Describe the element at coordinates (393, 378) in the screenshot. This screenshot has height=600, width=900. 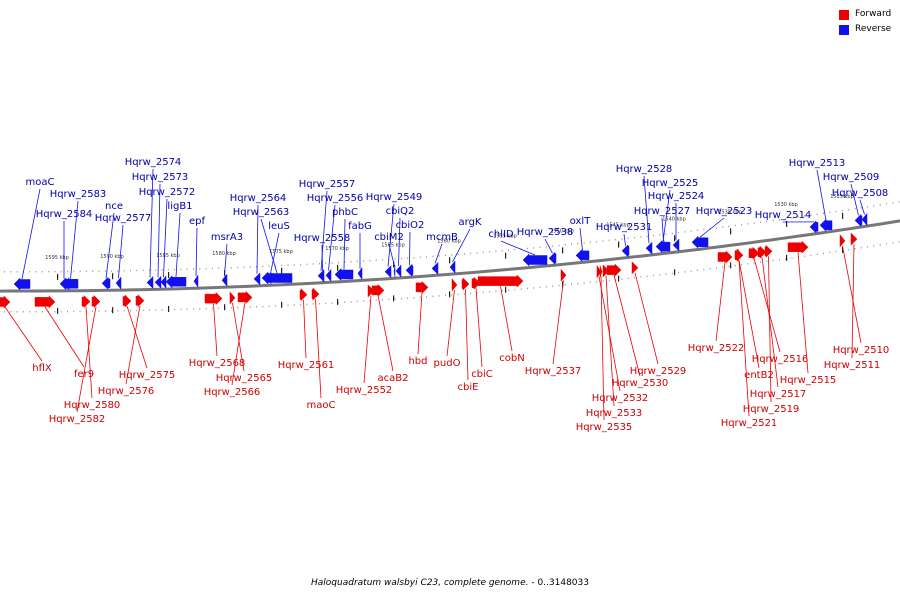
I see `forward-gene-label: acaB2` at that location.